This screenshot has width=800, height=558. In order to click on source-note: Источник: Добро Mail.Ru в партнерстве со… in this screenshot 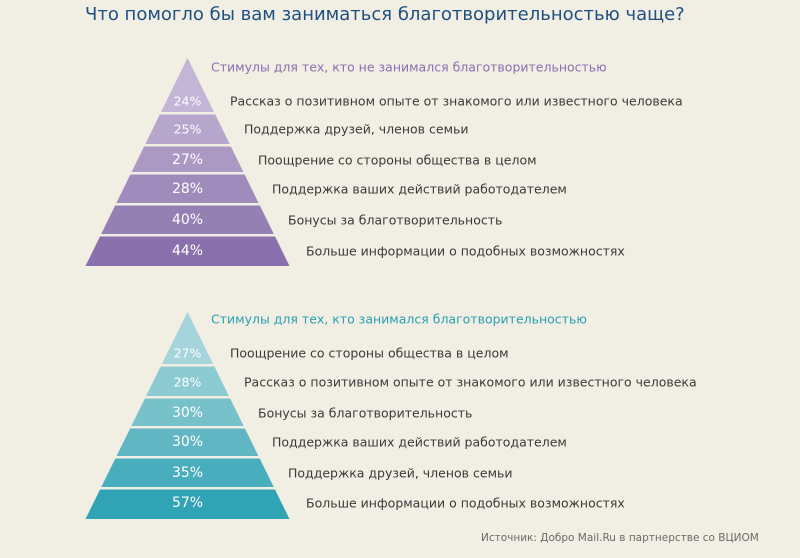, I will do `click(620, 538)`.